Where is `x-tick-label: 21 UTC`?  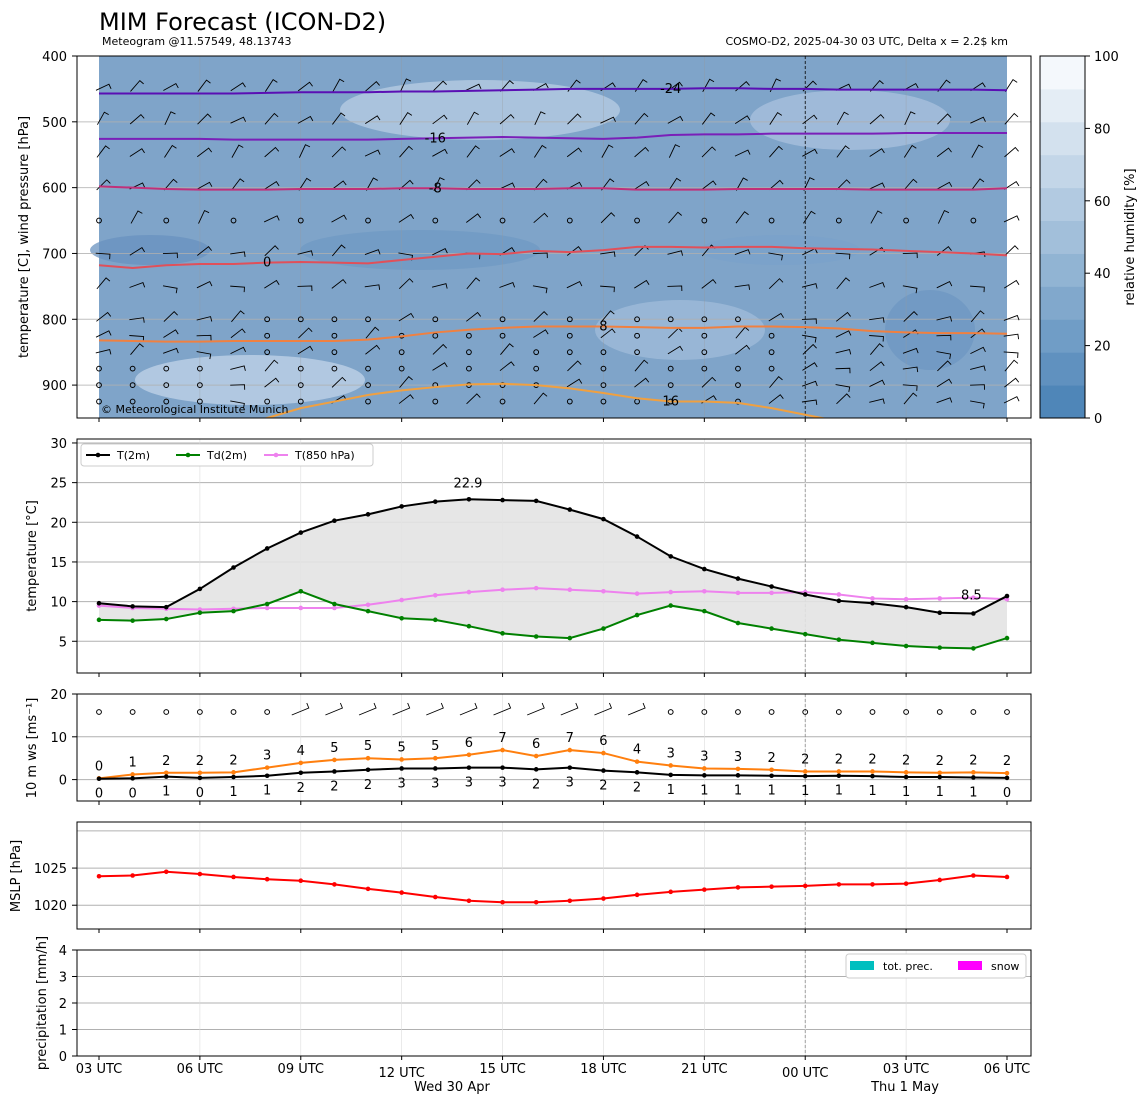
x-tick-label: 21 UTC is located at coordinates (704, 1069).